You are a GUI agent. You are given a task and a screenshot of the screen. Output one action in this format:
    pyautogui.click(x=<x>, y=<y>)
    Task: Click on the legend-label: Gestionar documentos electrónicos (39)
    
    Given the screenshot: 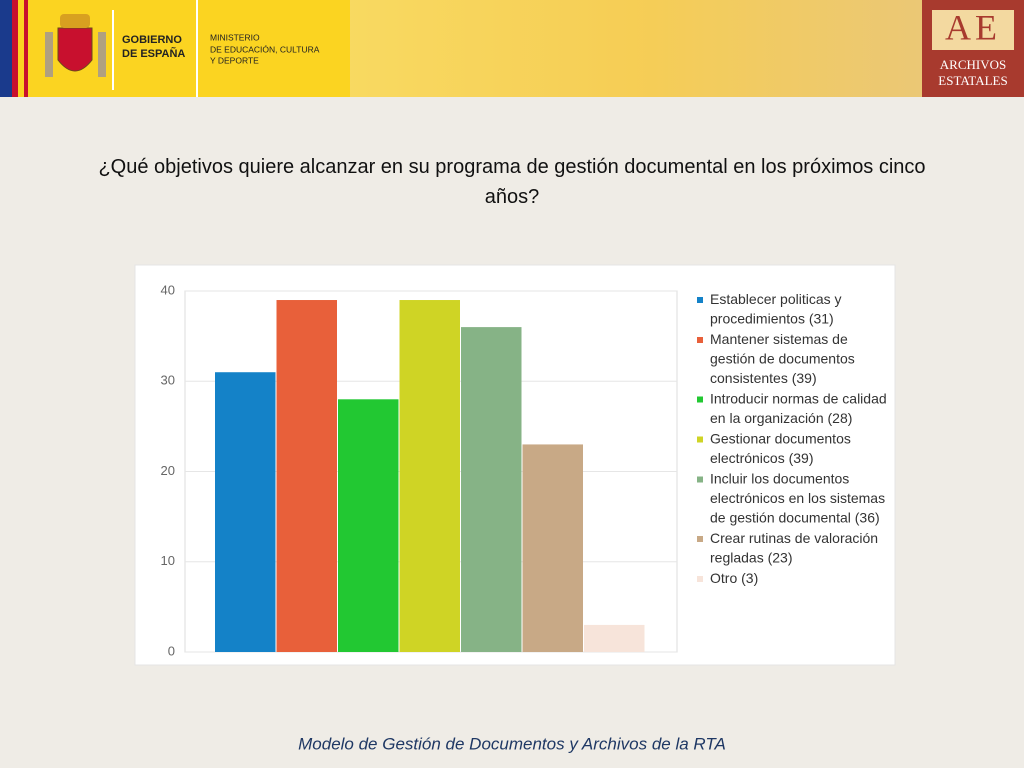 What is the action you would take?
    pyautogui.click(x=780, y=448)
    